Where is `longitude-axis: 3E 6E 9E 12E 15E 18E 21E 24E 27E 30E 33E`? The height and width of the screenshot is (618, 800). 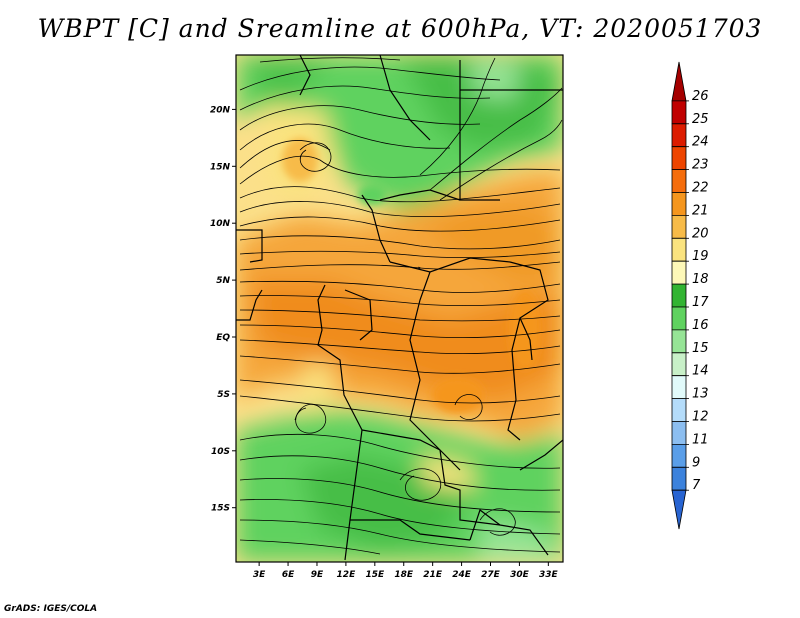
longitude-axis: 3E 6E 9E 12E 15E 18E 21E 24E 27E 30E 33E is located at coordinates (406, 571).